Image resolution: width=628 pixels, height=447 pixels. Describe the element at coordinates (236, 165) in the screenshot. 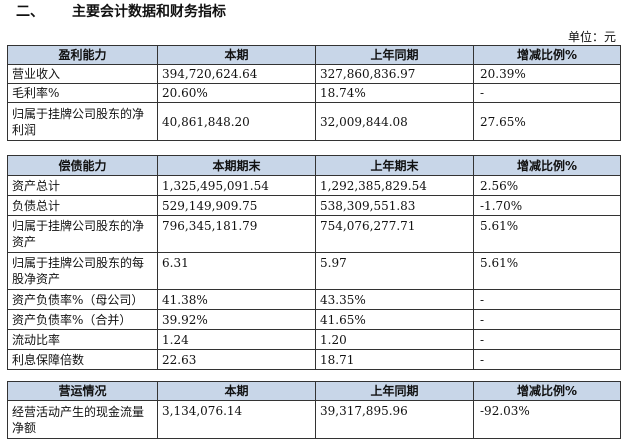

I see `column-header: 本期期末` at that location.